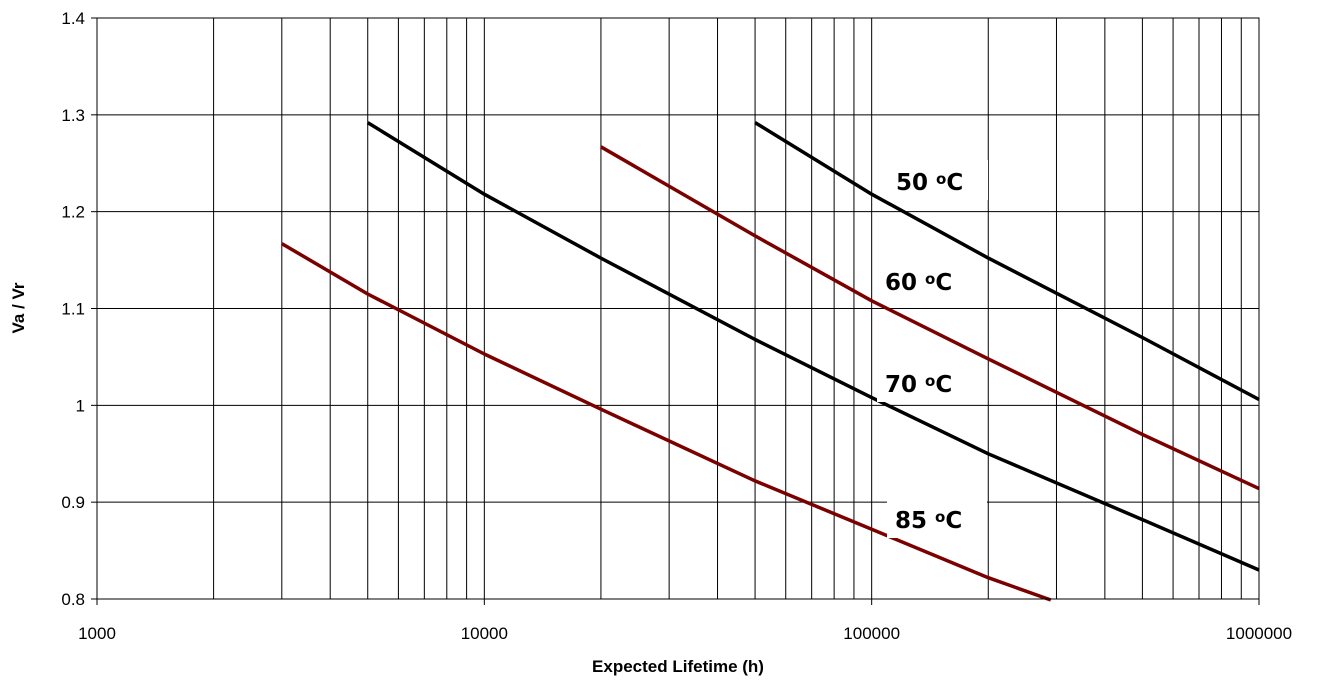 This screenshot has width=1317, height=684. What do you see at coordinates (73, 212) in the screenshot?
I see `y-tick-label: 1.2` at bounding box center [73, 212].